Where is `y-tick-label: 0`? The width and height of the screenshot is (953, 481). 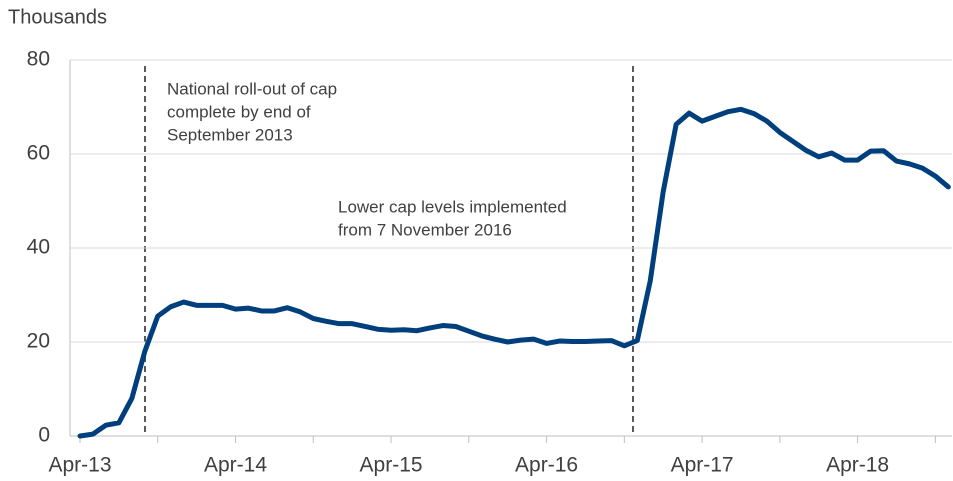 y-tick-label: 0 is located at coordinates (44, 435).